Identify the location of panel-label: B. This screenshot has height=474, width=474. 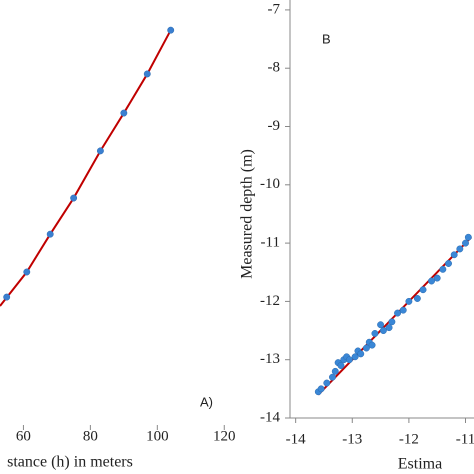
(326, 38).